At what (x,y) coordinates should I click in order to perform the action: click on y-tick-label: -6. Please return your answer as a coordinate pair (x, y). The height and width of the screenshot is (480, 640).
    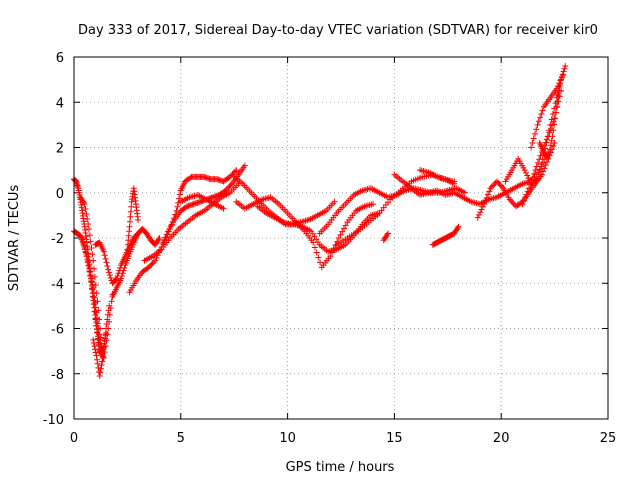
    Looking at the image, I should click on (57, 330).